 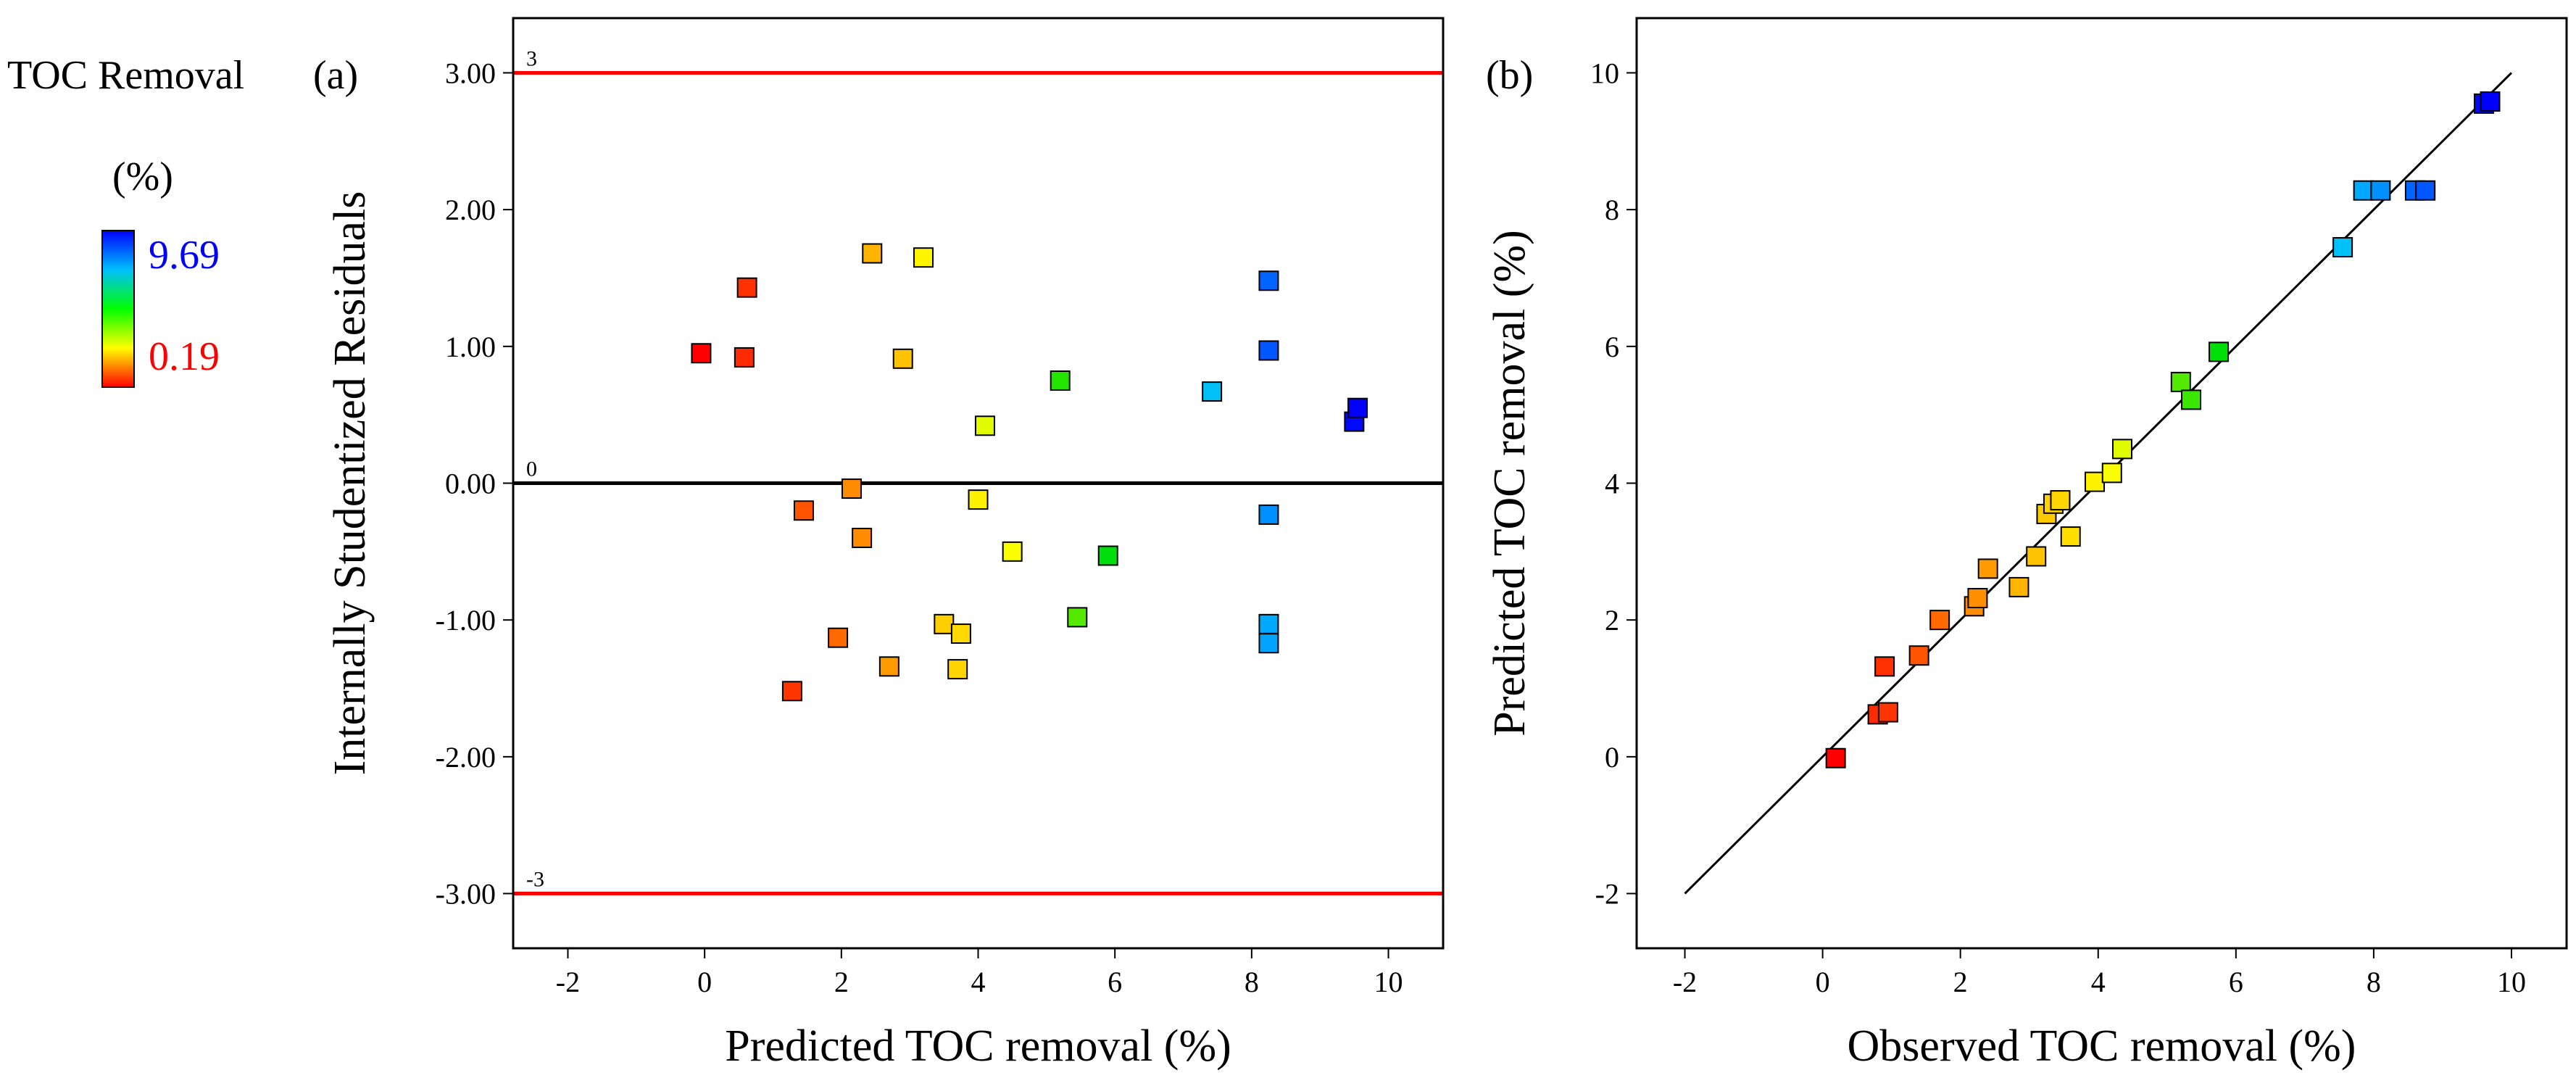 I want to click on panel-a-y-tick-label: 3.00, so click(x=470, y=73).